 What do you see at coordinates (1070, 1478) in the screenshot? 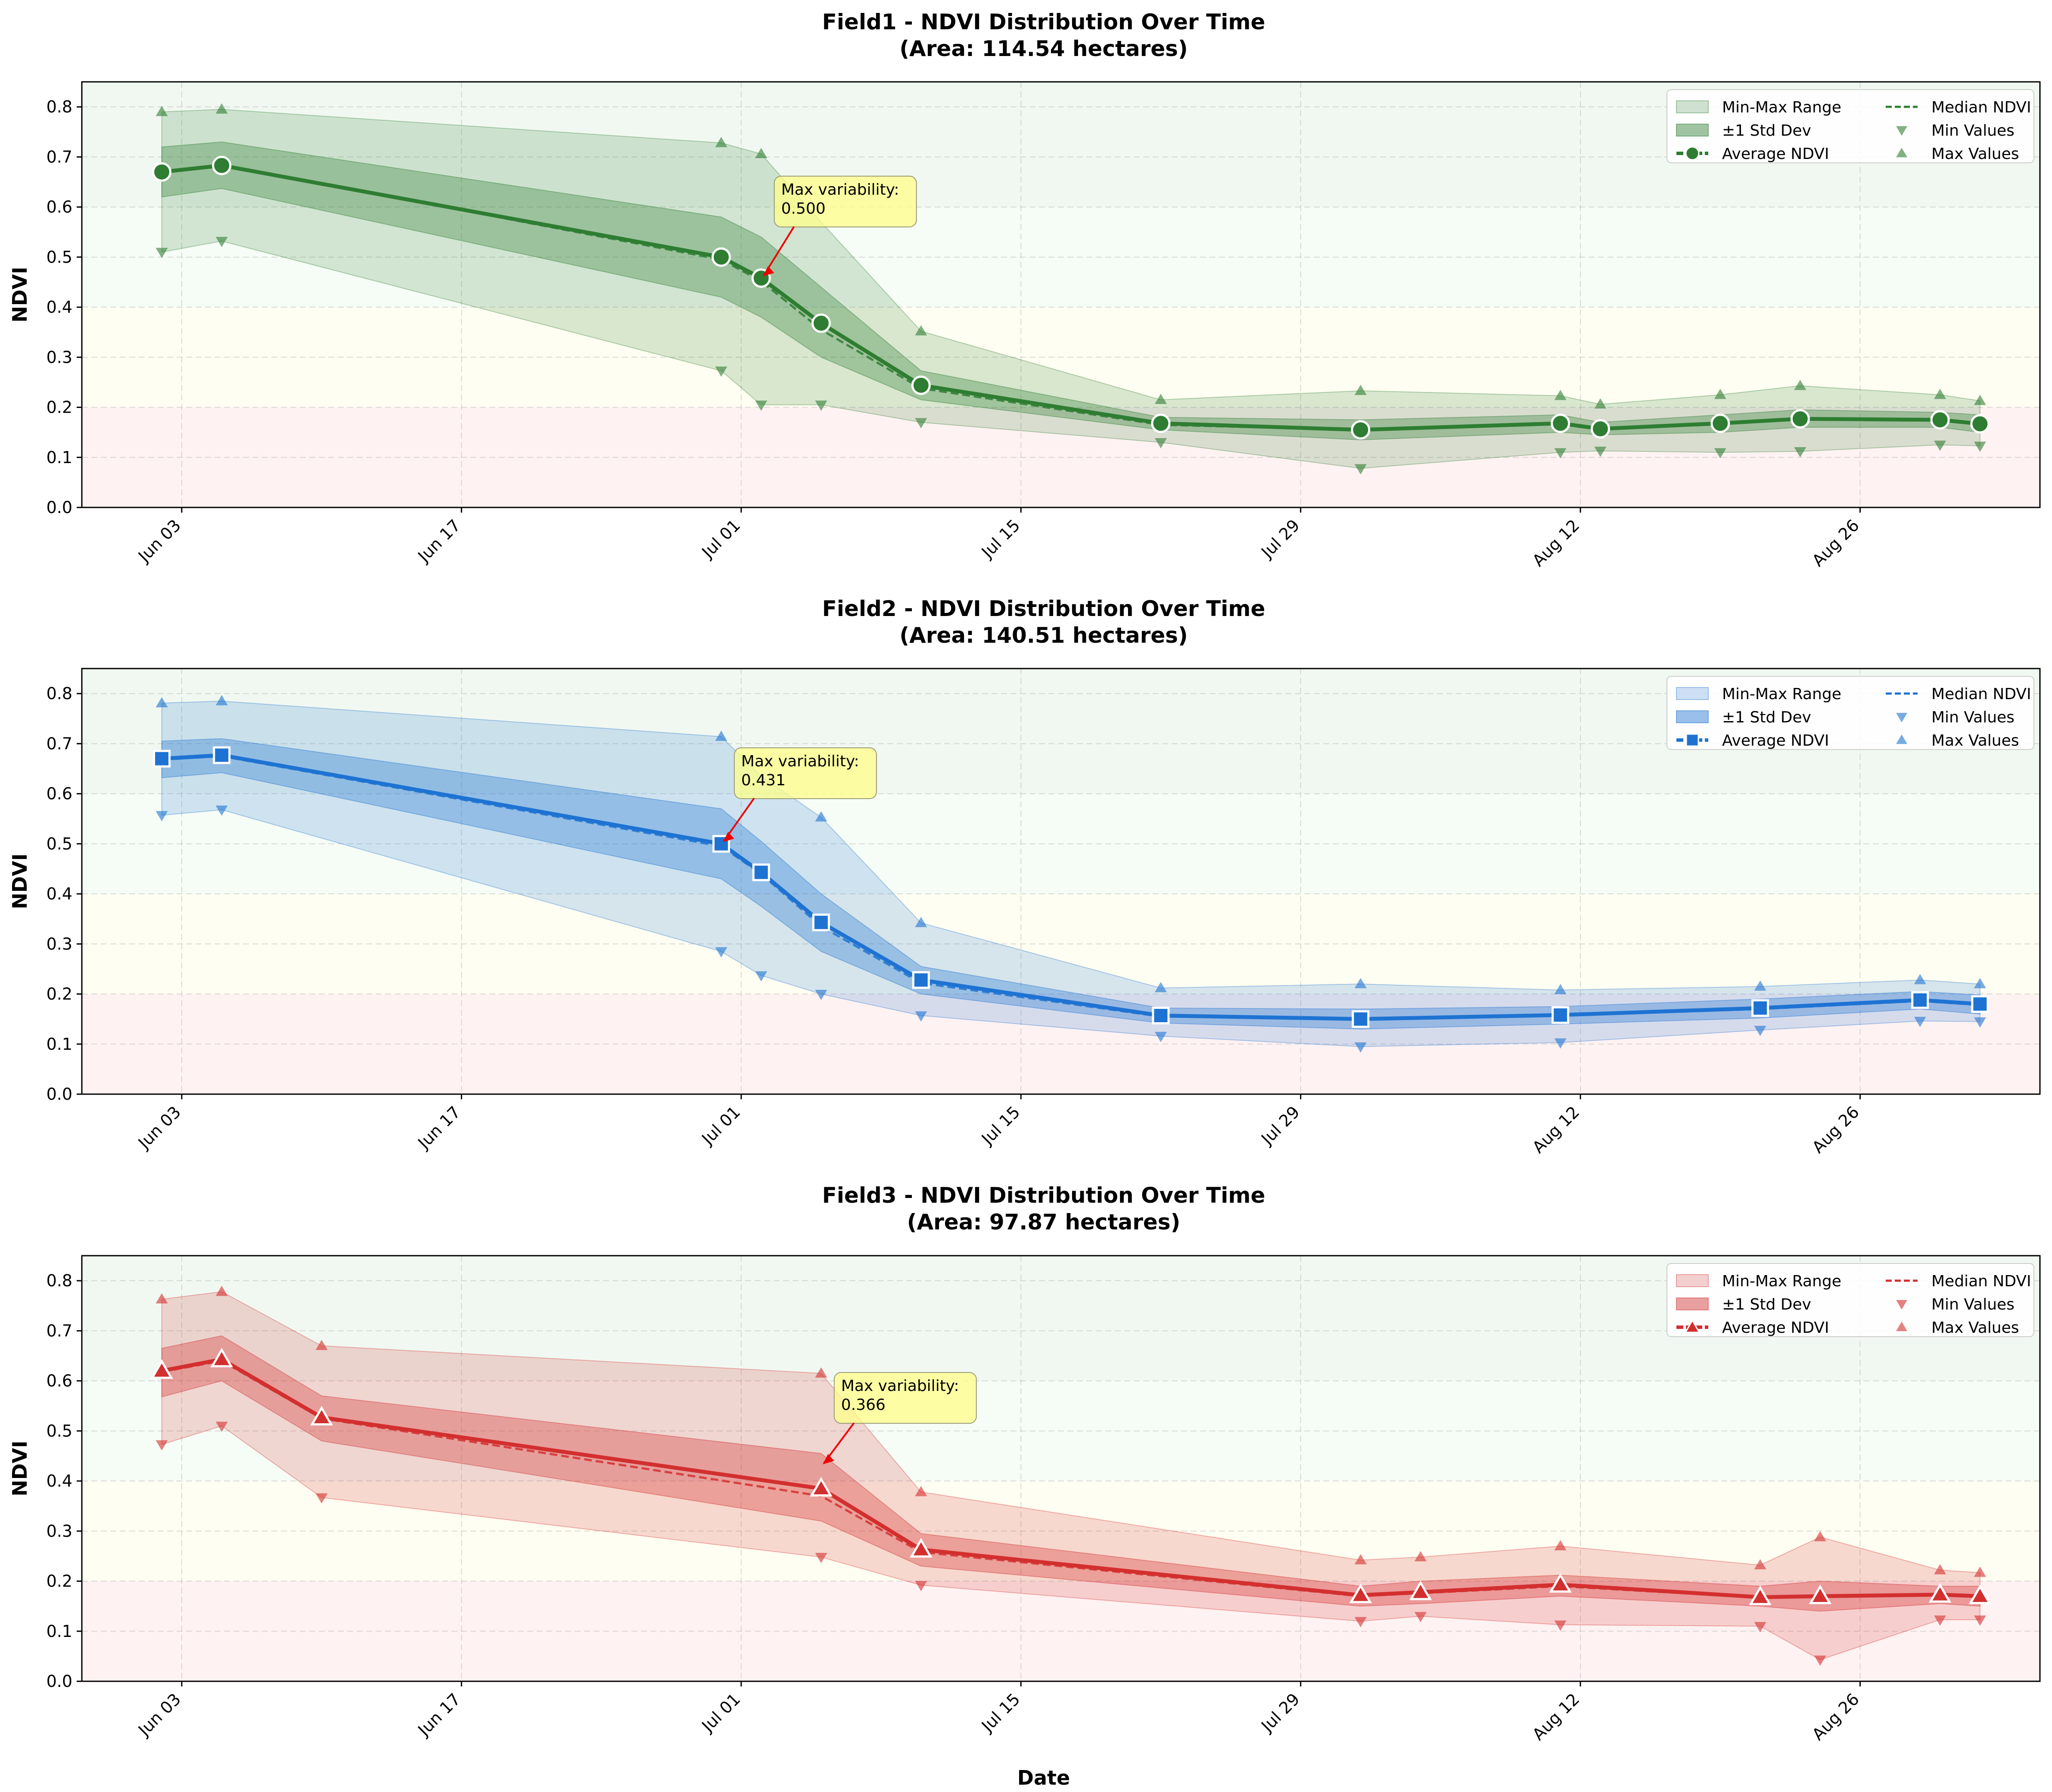
I see `average-ndvi-line` at bounding box center [1070, 1478].